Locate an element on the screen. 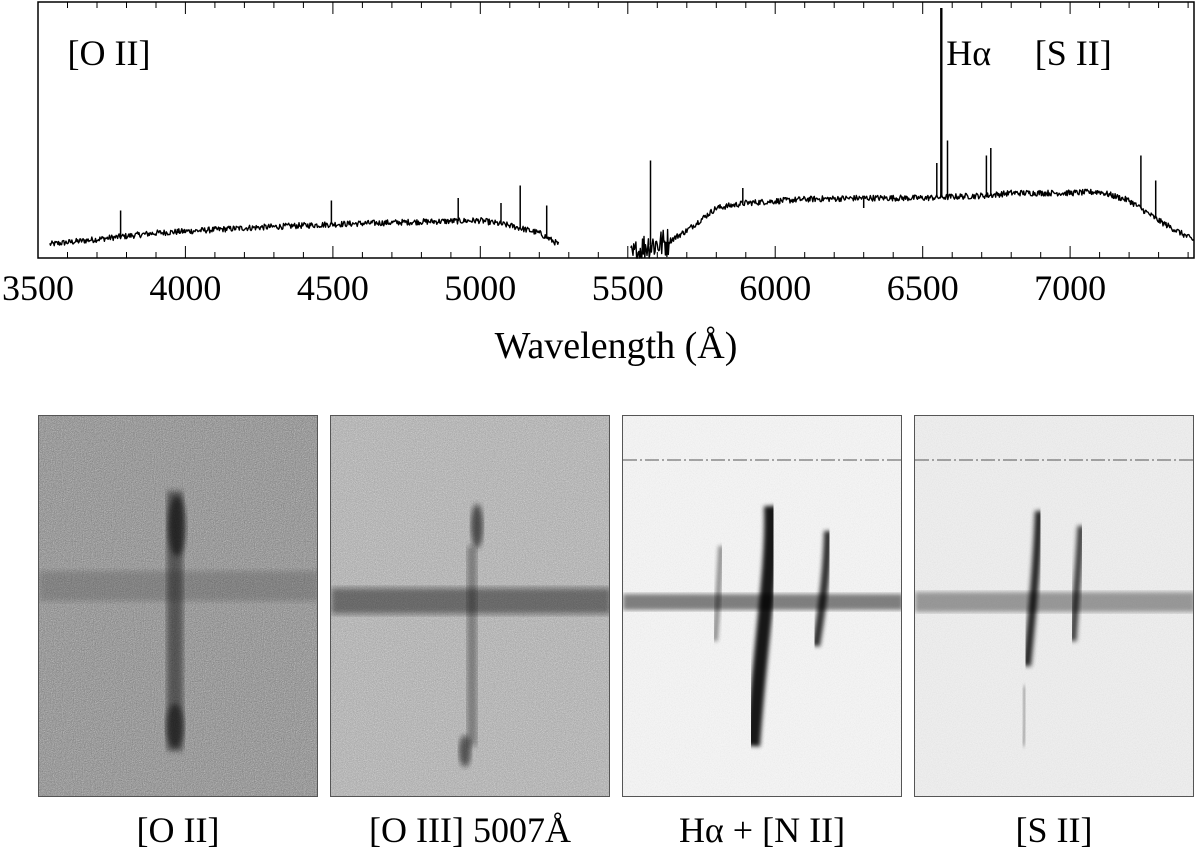 The height and width of the screenshot is (861, 1200). panel-oii-emission-streak is located at coordinates (175, 621).